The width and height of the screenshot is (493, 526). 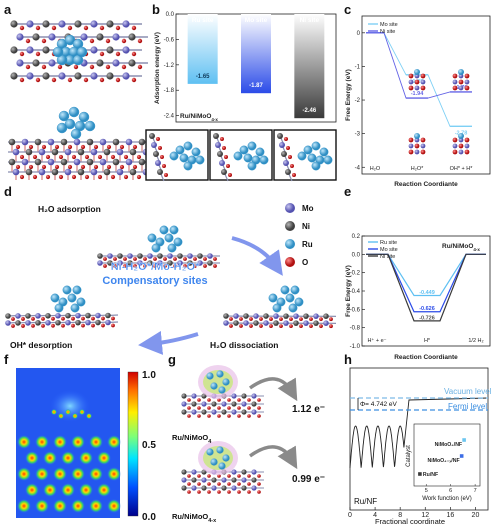 I want to click on panel-g-charge: 1.12 e⁻ 0.99 e⁻ Ru/NiMoO4 Ru/NiMoO4-x, so click(x=248, y=444).